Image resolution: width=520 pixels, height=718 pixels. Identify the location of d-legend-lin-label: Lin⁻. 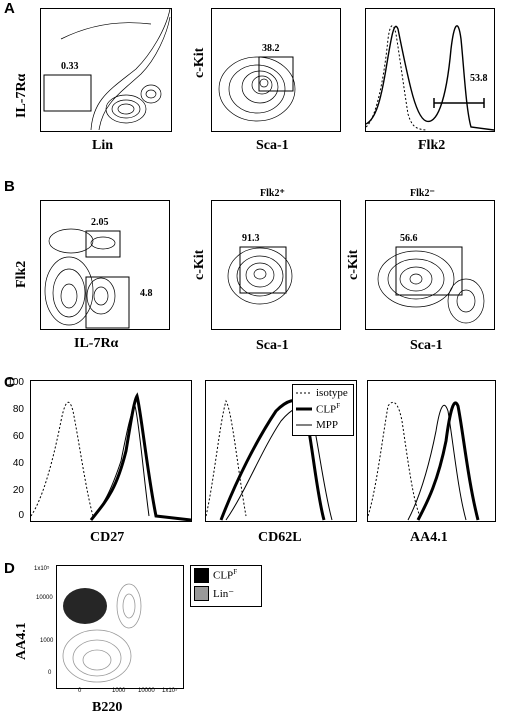
(224, 593).